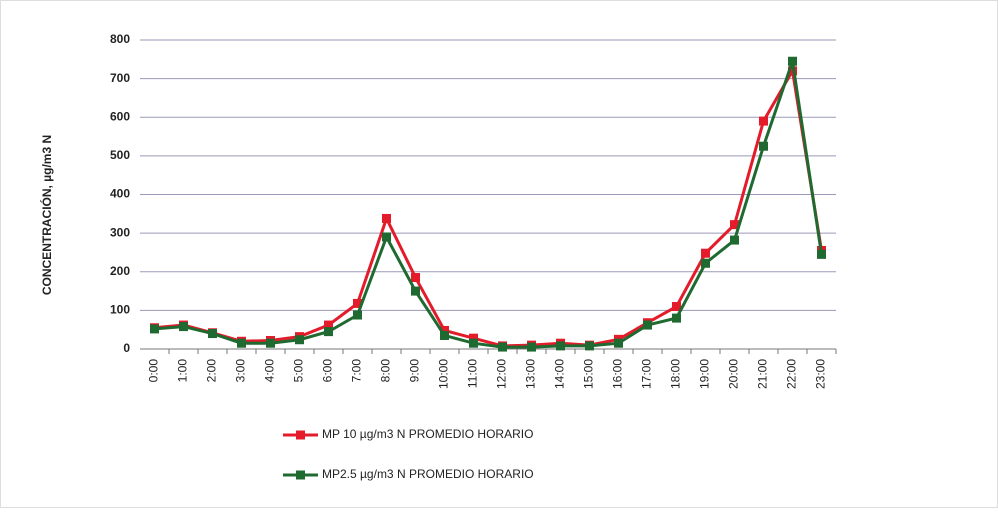 The width and height of the screenshot is (998, 513). Describe the element at coordinates (763, 374) in the screenshot. I see `x-tick-label: 21:00` at that location.